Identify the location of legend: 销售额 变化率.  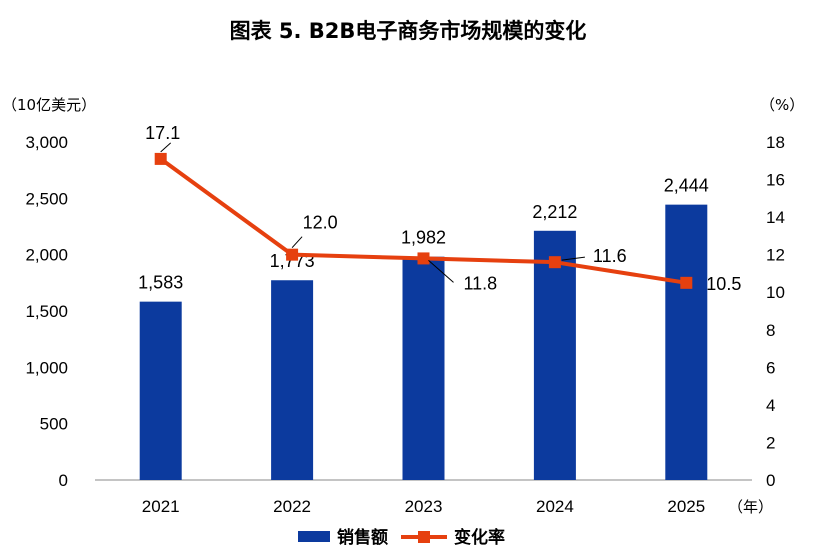
(401, 537).